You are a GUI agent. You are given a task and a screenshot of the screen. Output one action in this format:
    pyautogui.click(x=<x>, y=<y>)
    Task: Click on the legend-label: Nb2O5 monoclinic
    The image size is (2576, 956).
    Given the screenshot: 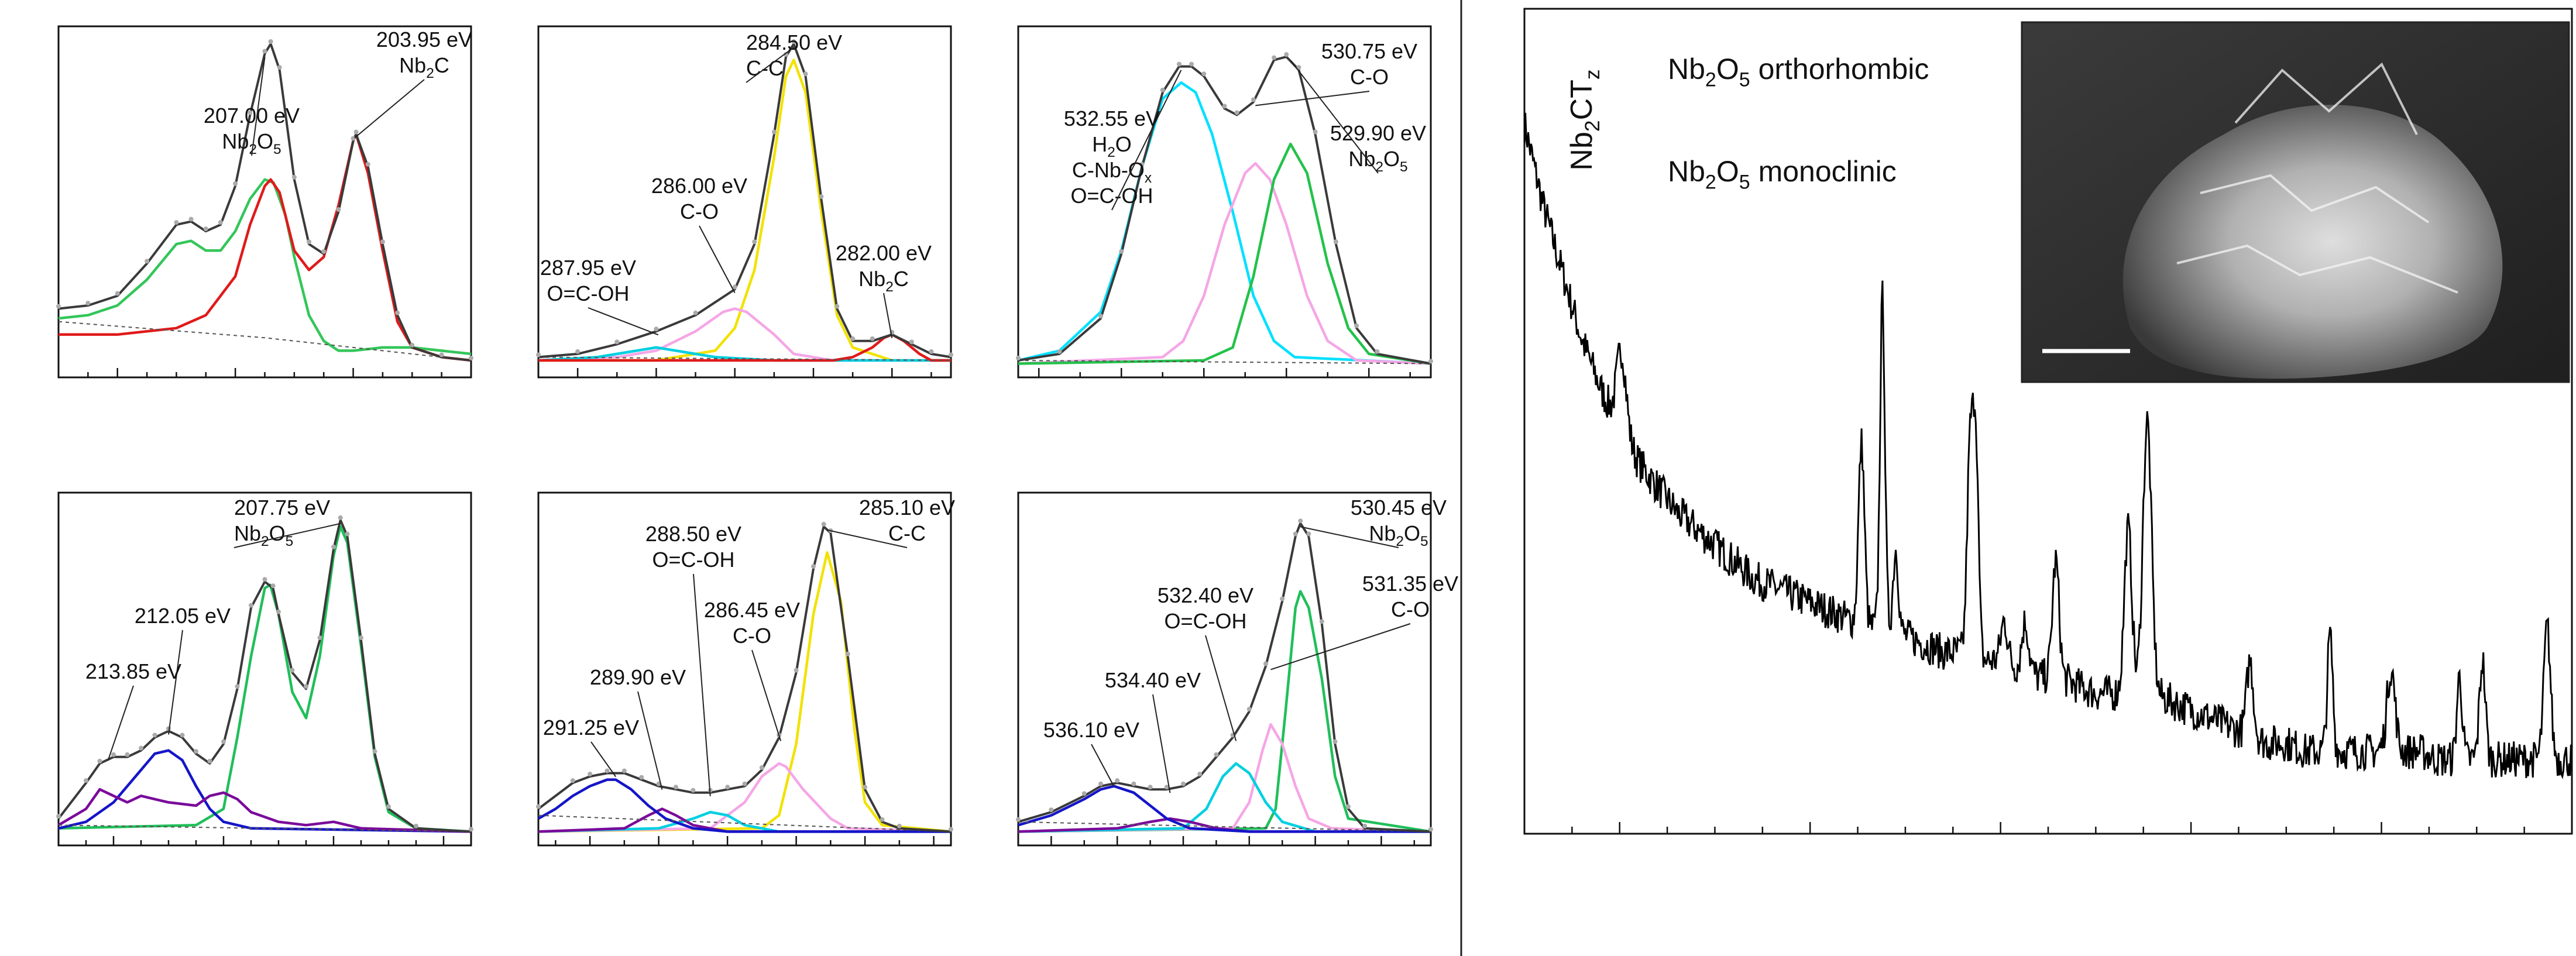 What is the action you would take?
    pyautogui.click(x=1783, y=174)
    